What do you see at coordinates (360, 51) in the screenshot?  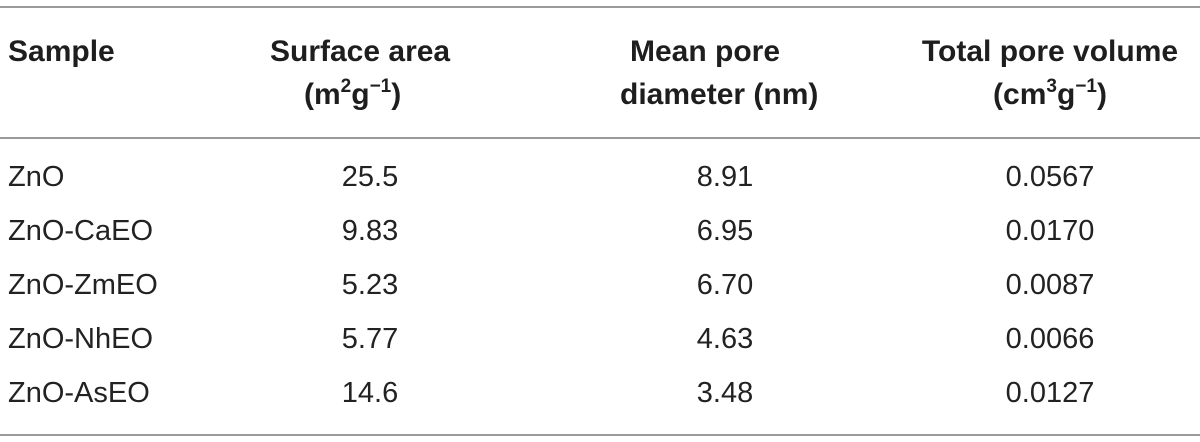 I see `header-surface-area-label: Surface area` at bounding box center [360, 51].